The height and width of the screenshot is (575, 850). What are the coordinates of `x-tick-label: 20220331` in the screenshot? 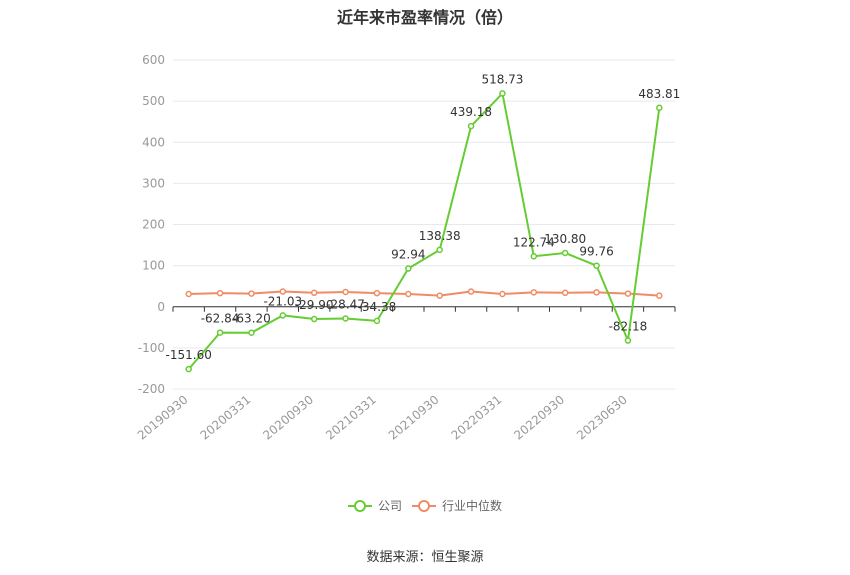 It's located at (477, 418).